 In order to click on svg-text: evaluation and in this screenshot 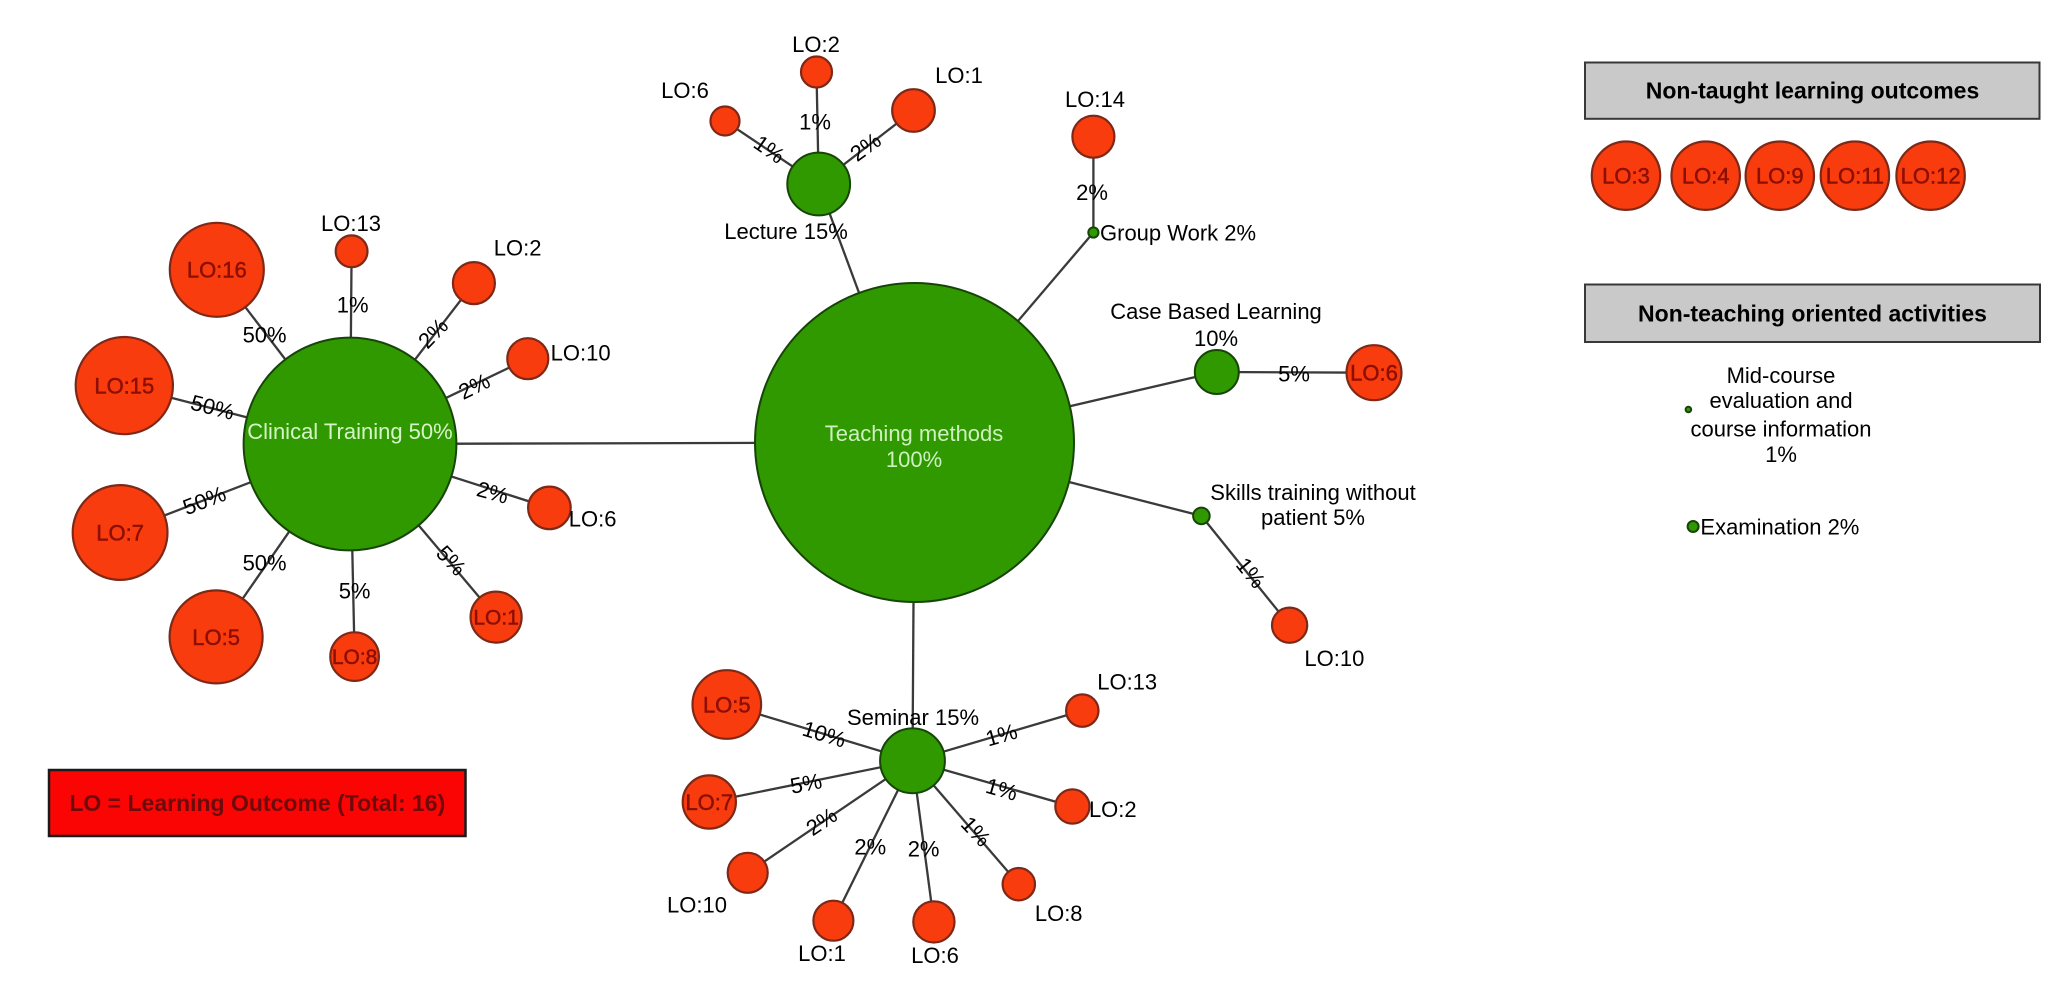, I will do `click(1780, 400)`.